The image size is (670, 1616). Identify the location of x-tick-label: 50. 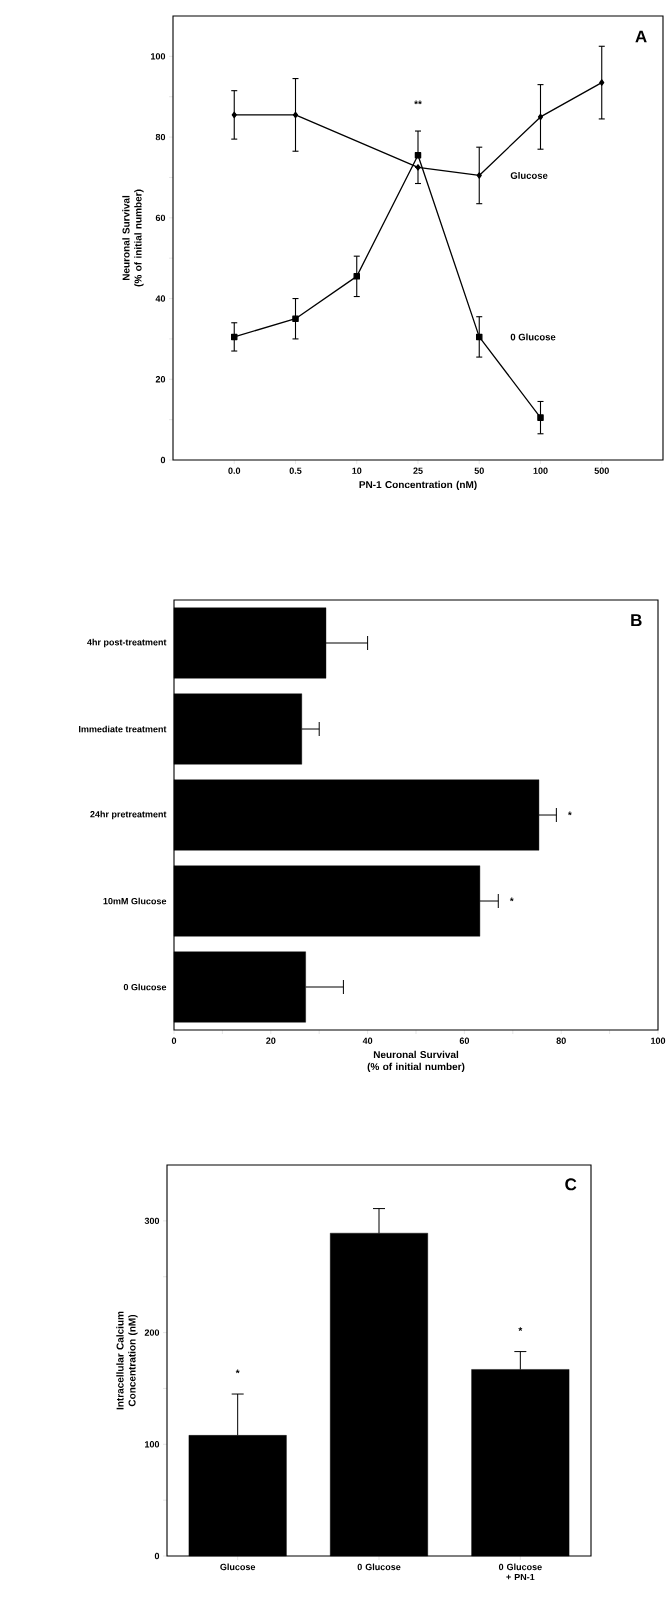
(479, 470).